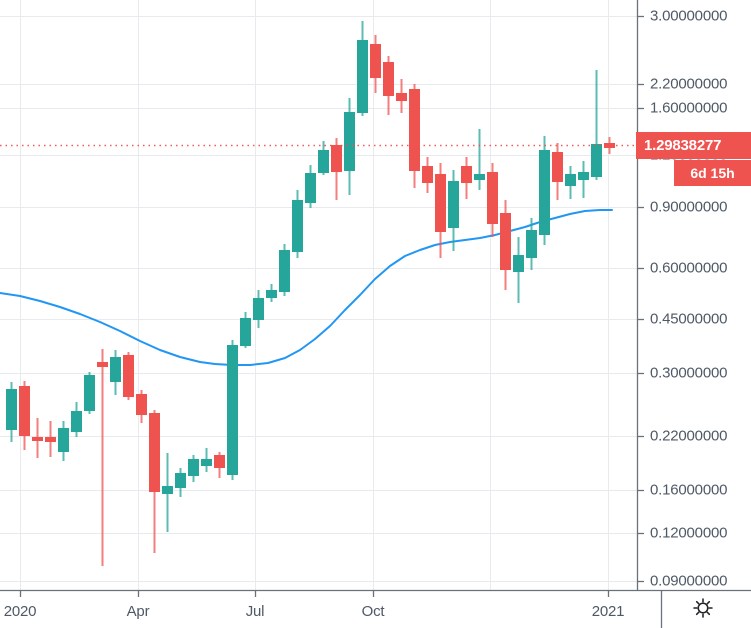 This screenshot has height=628, width=751. What do you see at coordinates (689, 108) in the screenshot?
I see `y-axis-tick-label: 1.60000000` at bounding box center [689, 108].